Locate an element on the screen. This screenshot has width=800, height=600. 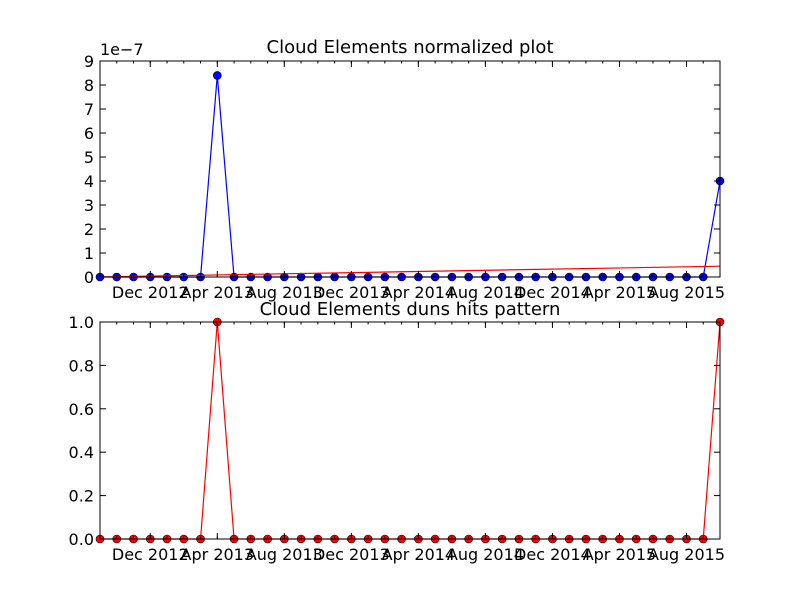
y-tick-label: 0.2 is located at coordinates (81, 496).